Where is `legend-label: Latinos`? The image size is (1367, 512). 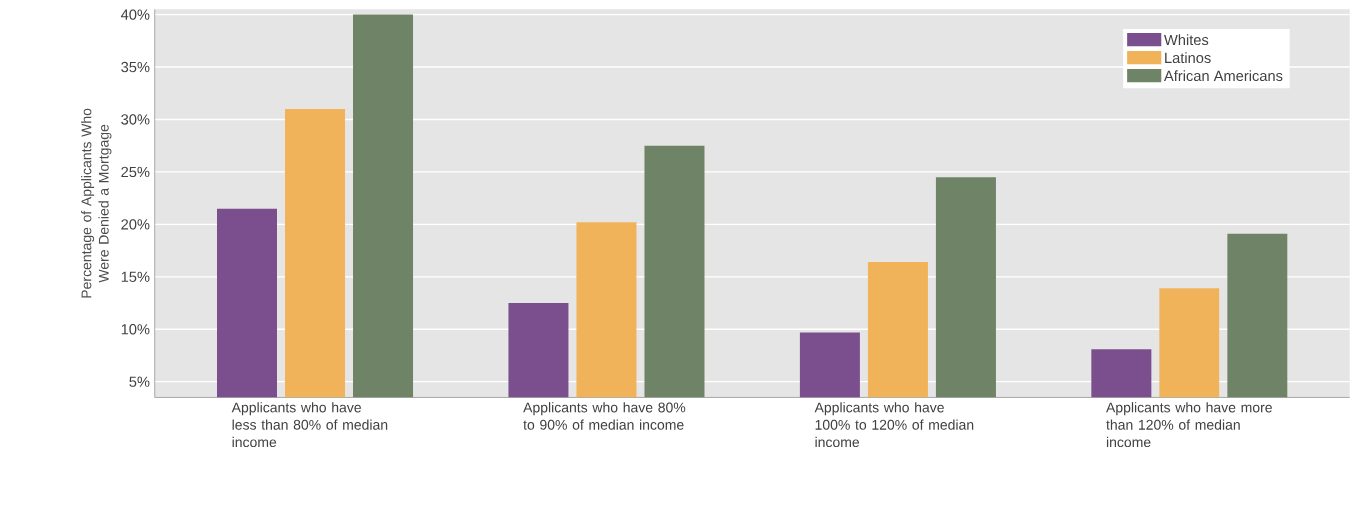 legend-label: Latinos is located at coordinates (1188, 58).